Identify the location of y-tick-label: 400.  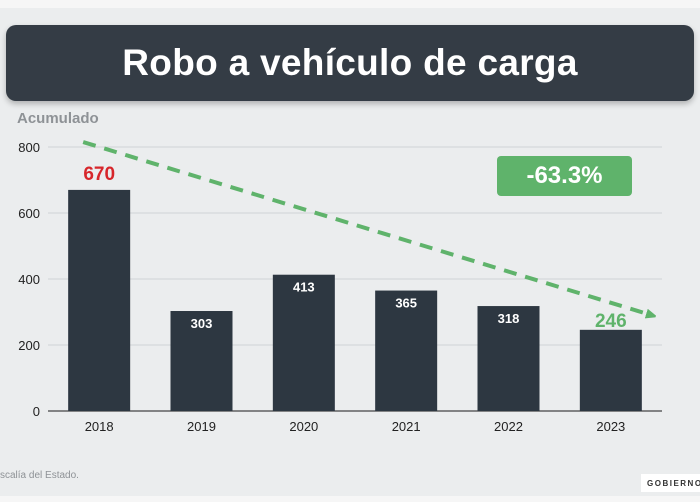
(29, 279).